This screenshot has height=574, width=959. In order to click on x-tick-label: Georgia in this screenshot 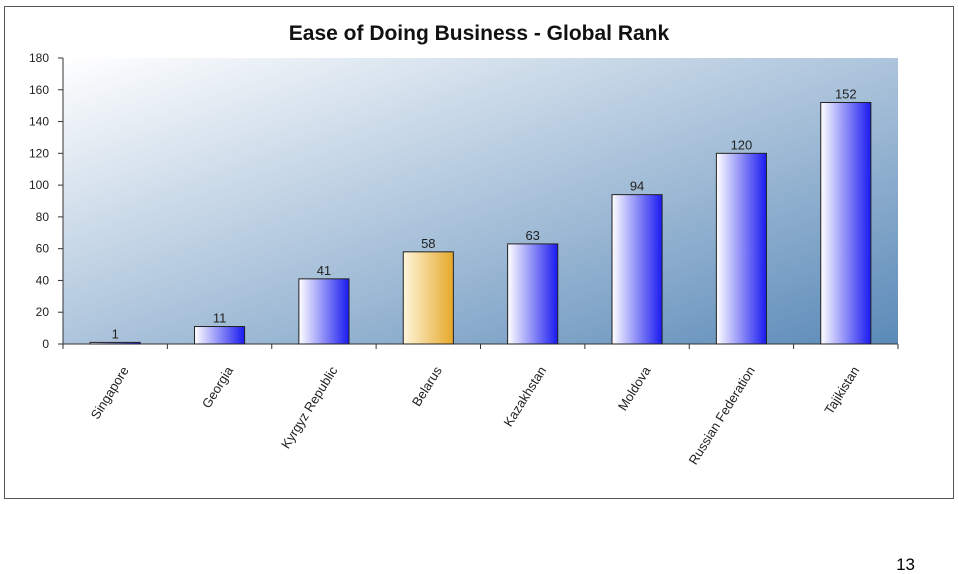, I will do `click(218, 387)`.